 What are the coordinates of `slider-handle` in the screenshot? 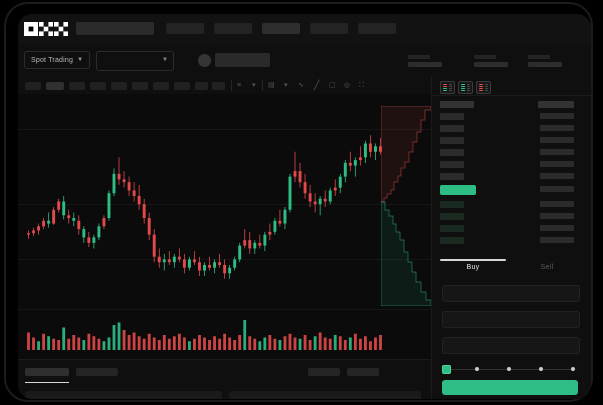 It's located at (446, 369).